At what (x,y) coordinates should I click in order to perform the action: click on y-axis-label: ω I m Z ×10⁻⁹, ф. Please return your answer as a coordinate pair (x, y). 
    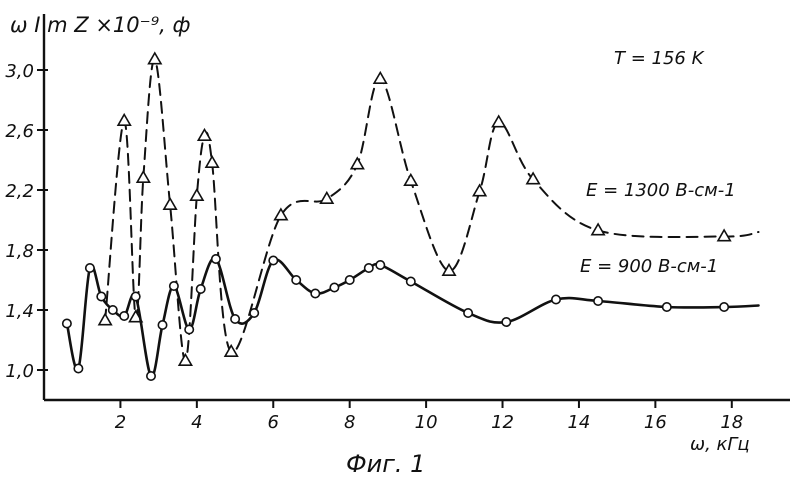
    Looking at the image, I should click on (100, 25).